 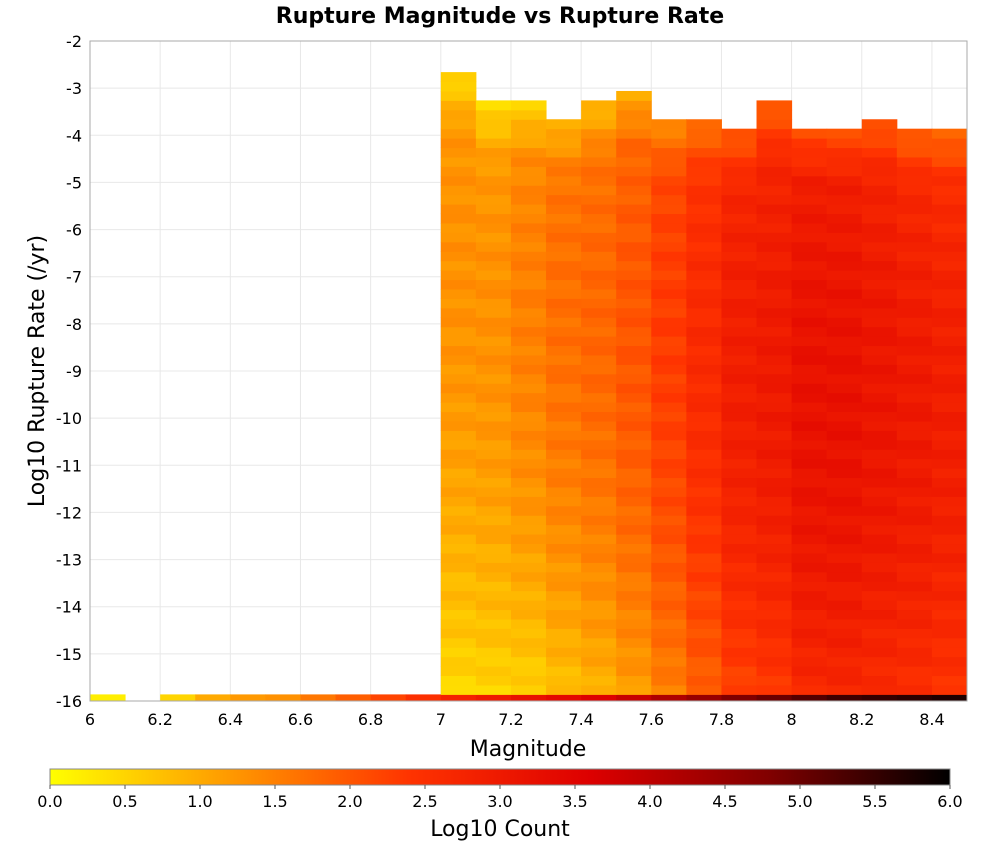 I want to click on colorbar-tick-label: 5.5, so click(x=874, y=801).